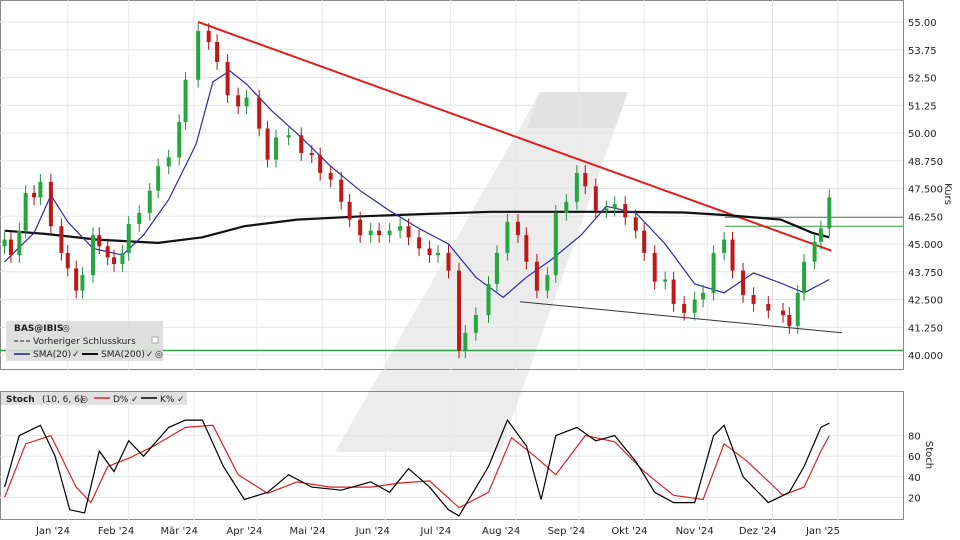 Image resolution: width=960 pixels, height=540 pixels. Describe the element at coordinates (925, 328) in the screenshot. I see `price-tick-label: 41.250` at that location.